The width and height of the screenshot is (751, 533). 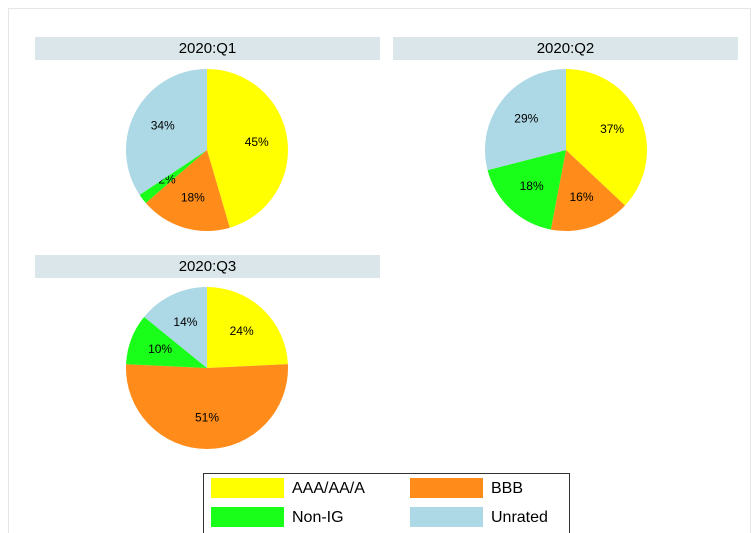 I want to click on legend-label: Non-IG, so click(x=318, y=517).